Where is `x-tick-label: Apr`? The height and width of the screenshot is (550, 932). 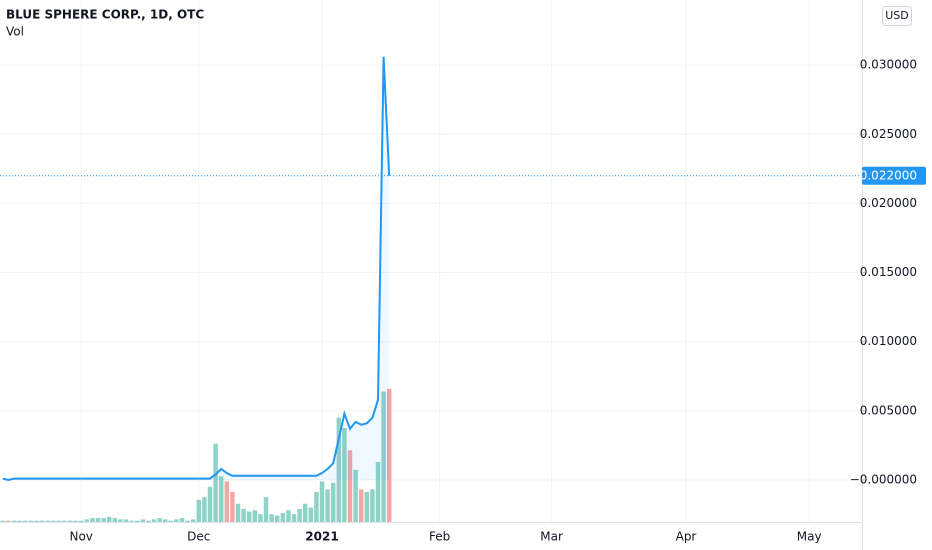
x-tick-label: Apr is located at coordinates (686, 537).